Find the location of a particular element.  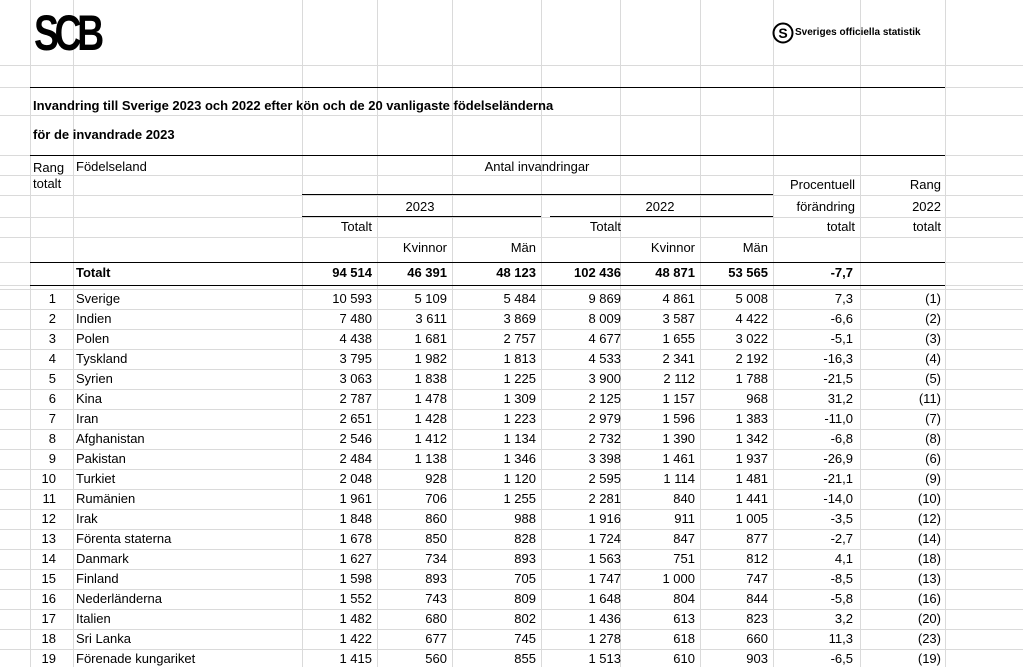

value: 618 is located at coordinates (684, 638).